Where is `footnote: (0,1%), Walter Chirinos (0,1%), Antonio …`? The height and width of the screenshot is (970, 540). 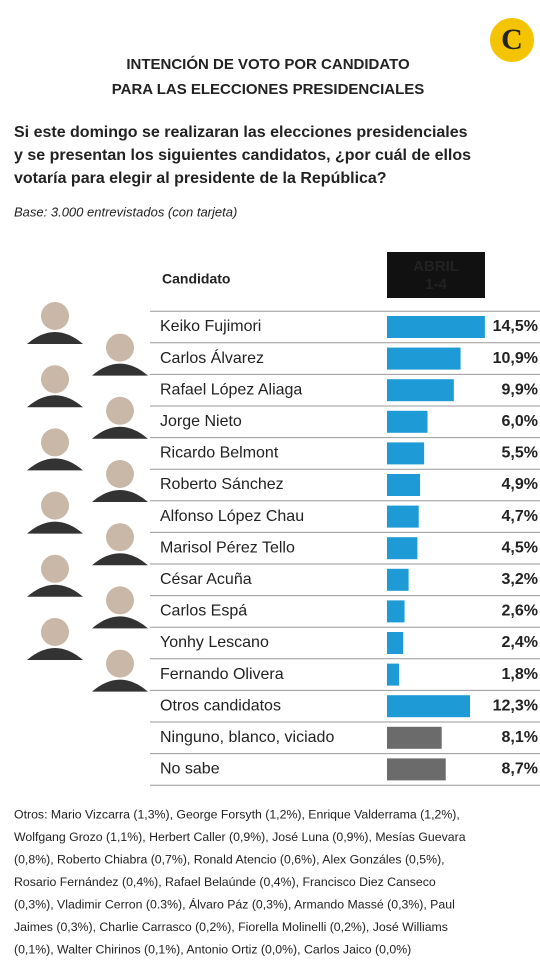 footnote: (0,1%), Walter Chirinos (0,1%), Antonio … is located at coordinates (212, 949).